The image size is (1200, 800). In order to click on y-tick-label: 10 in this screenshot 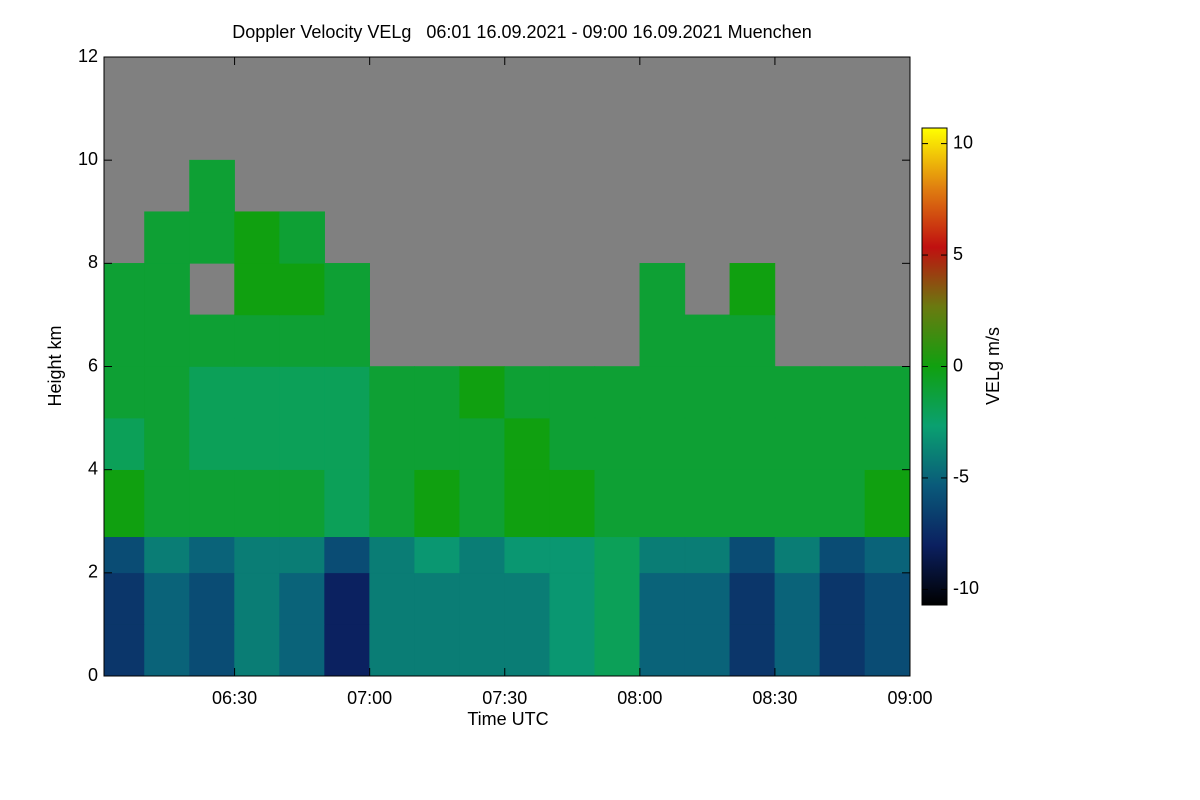, I will do `click(88, 159)`.